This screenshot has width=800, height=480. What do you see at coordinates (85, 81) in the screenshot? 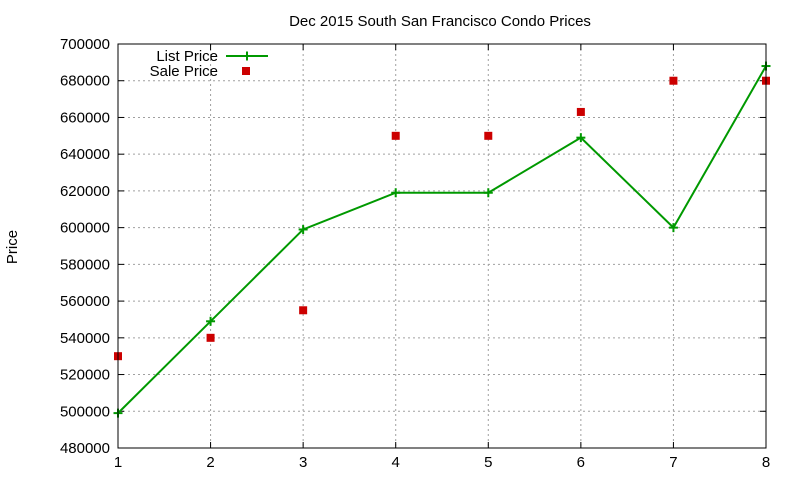
I see `y-tick-label: 680000` at bounding box center [85, 81].